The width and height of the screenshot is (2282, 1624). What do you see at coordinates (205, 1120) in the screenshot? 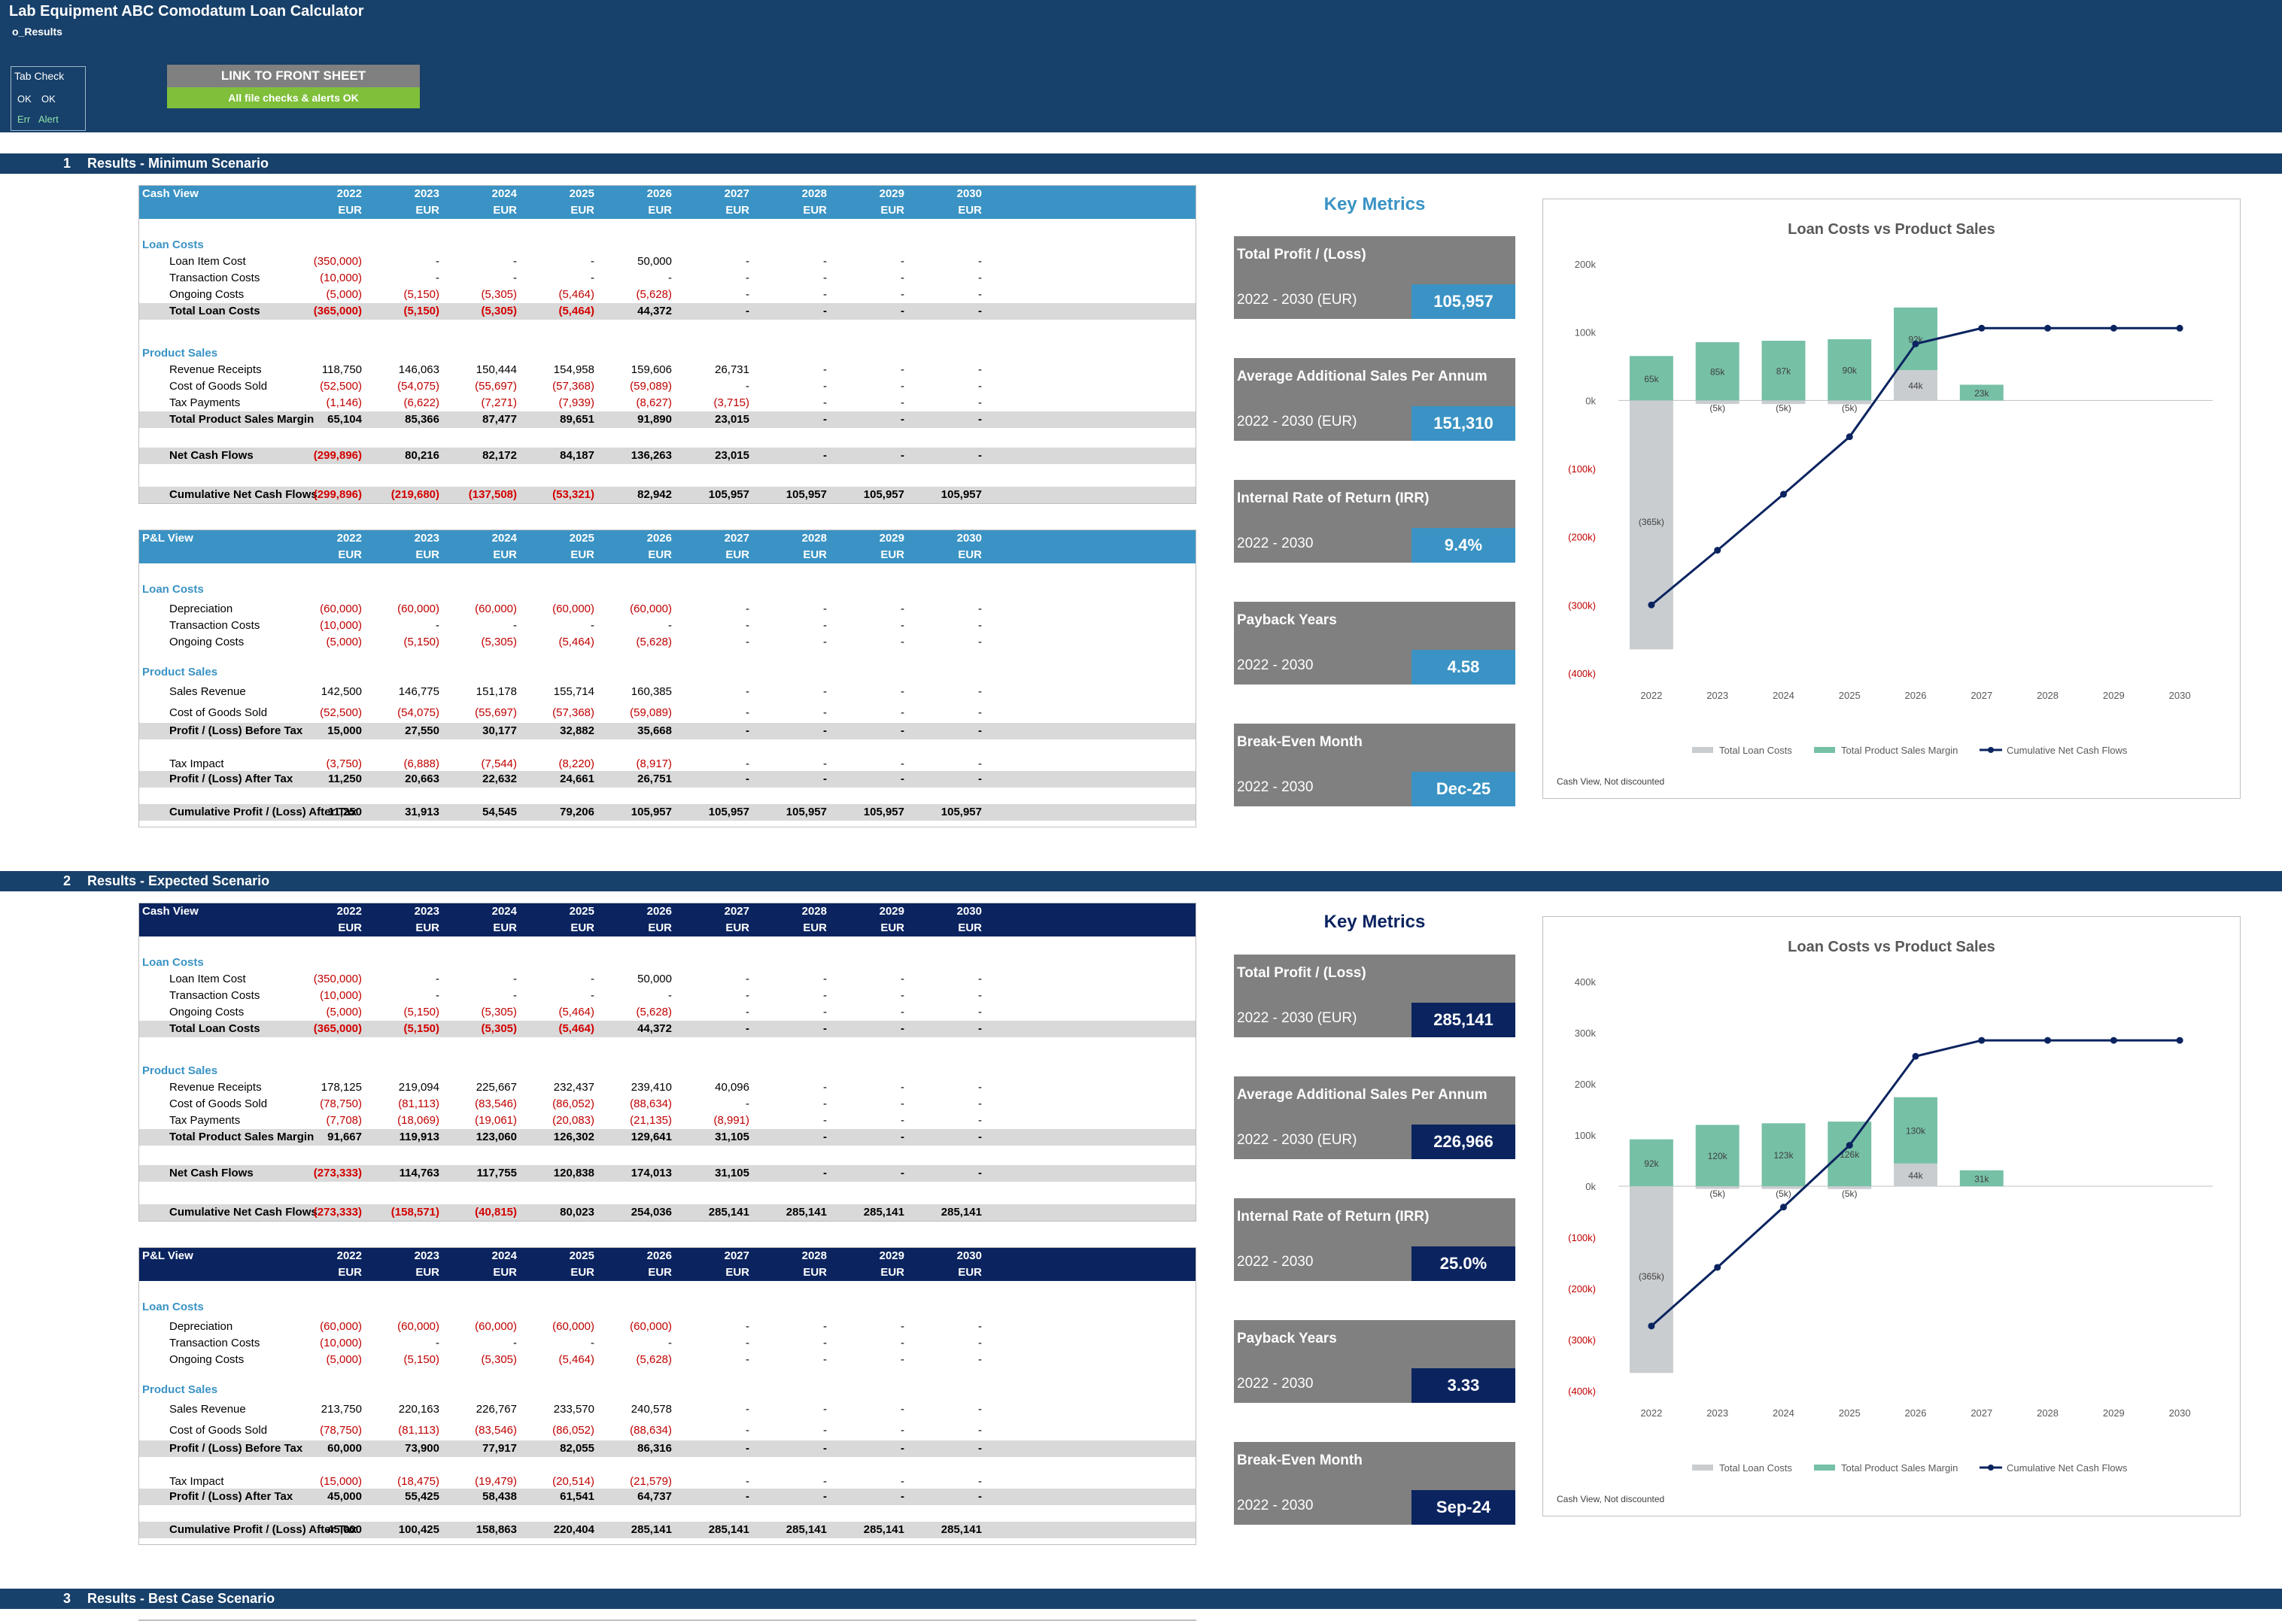
I see `row-label: Tax Payments` at bounding box center [205, 1120].